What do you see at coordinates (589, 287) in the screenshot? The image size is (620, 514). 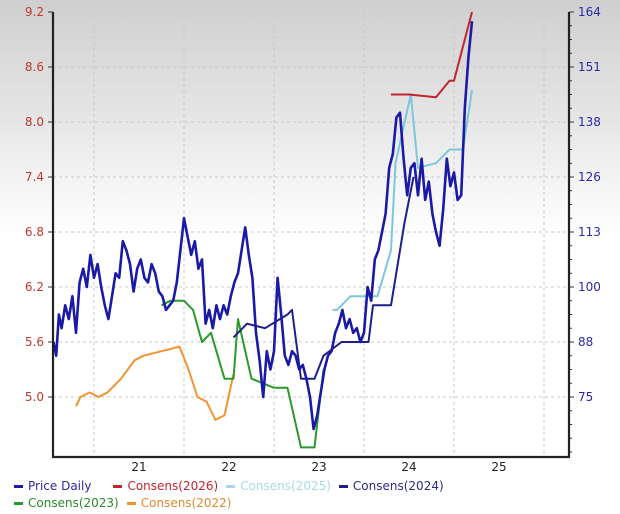 I see `y-right-tick-label: 100` at bounding box center [589, 287].